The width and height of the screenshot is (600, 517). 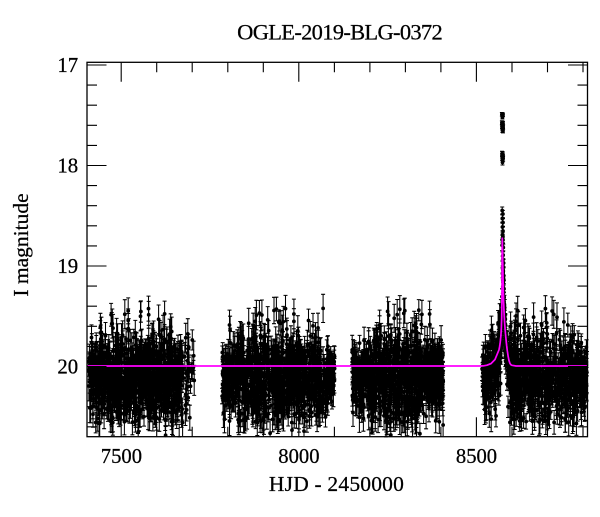 I want to click on svg-text: HJD - 2450000, so click(x=336, y=484).